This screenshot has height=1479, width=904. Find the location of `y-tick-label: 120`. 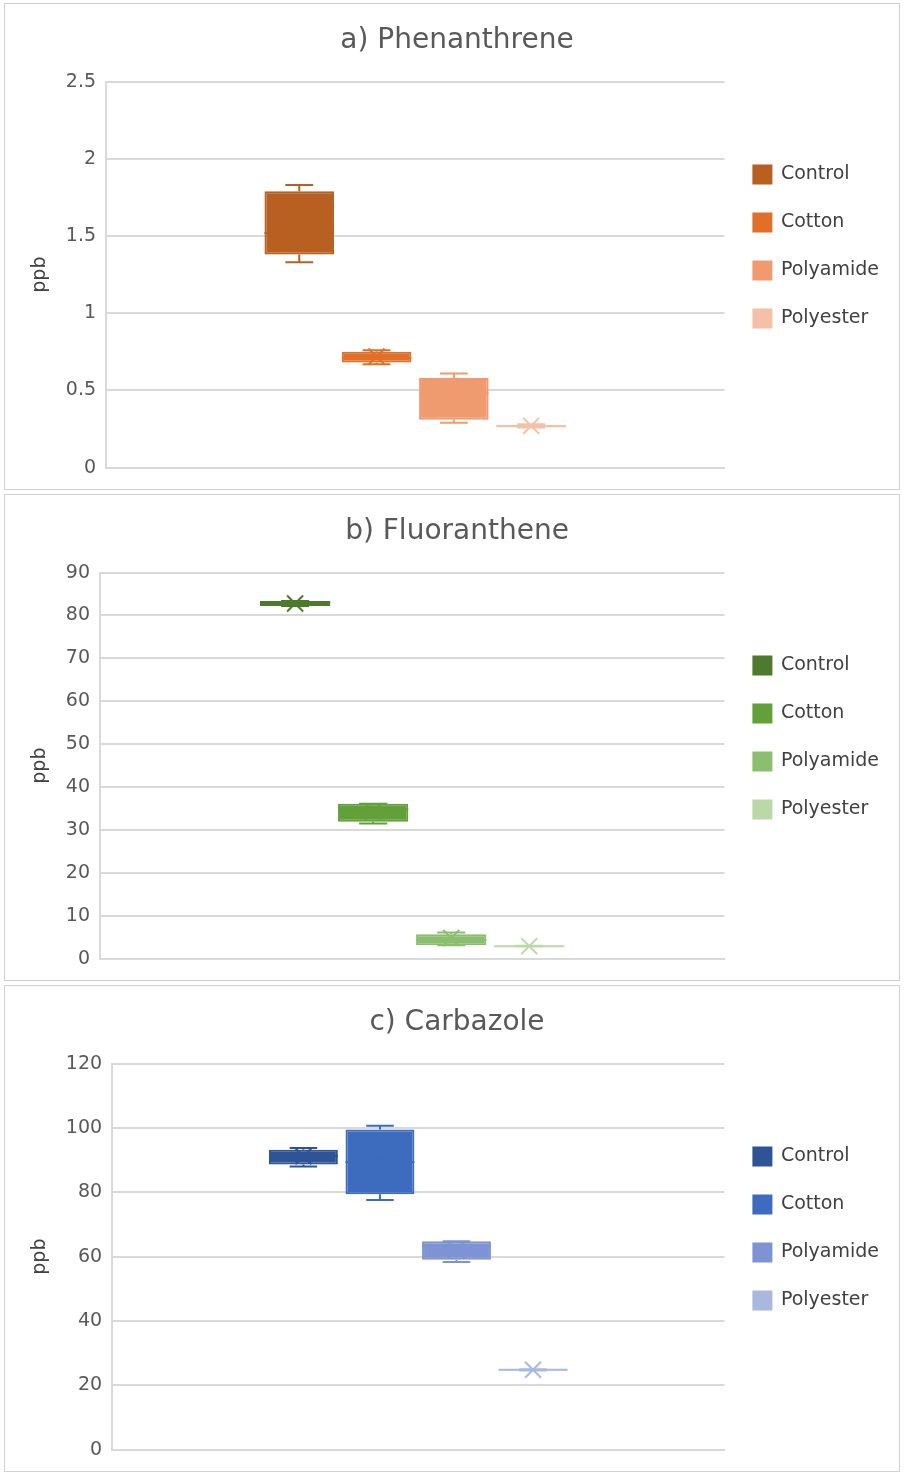

y-tick-label: 120 is located at coordinates (84, 1061).